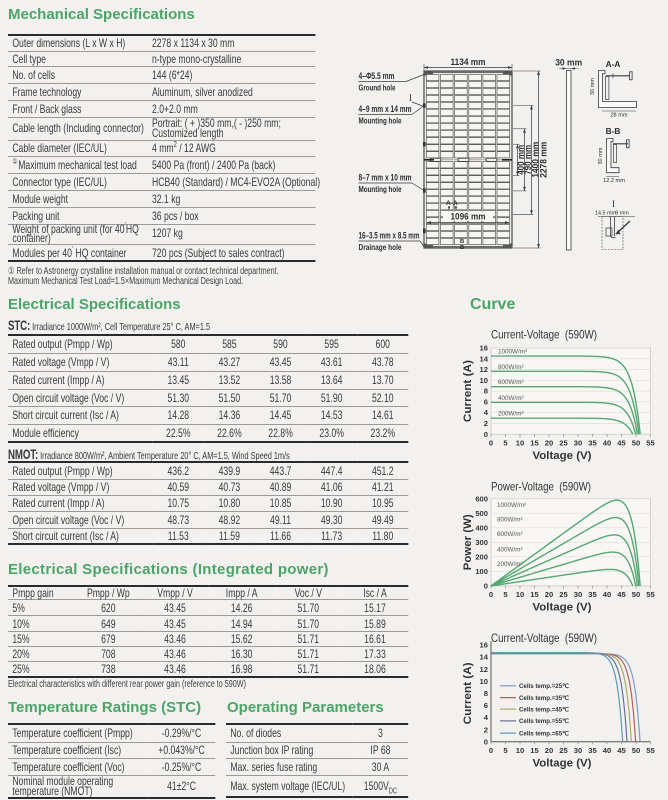 The height and width of the screenshot is (800, 668). What do you see at coordinates (385, 109) in the screenshot?
I see `svg-text: 4–9 mm x 14 mm` at bounding box center [385, 109].